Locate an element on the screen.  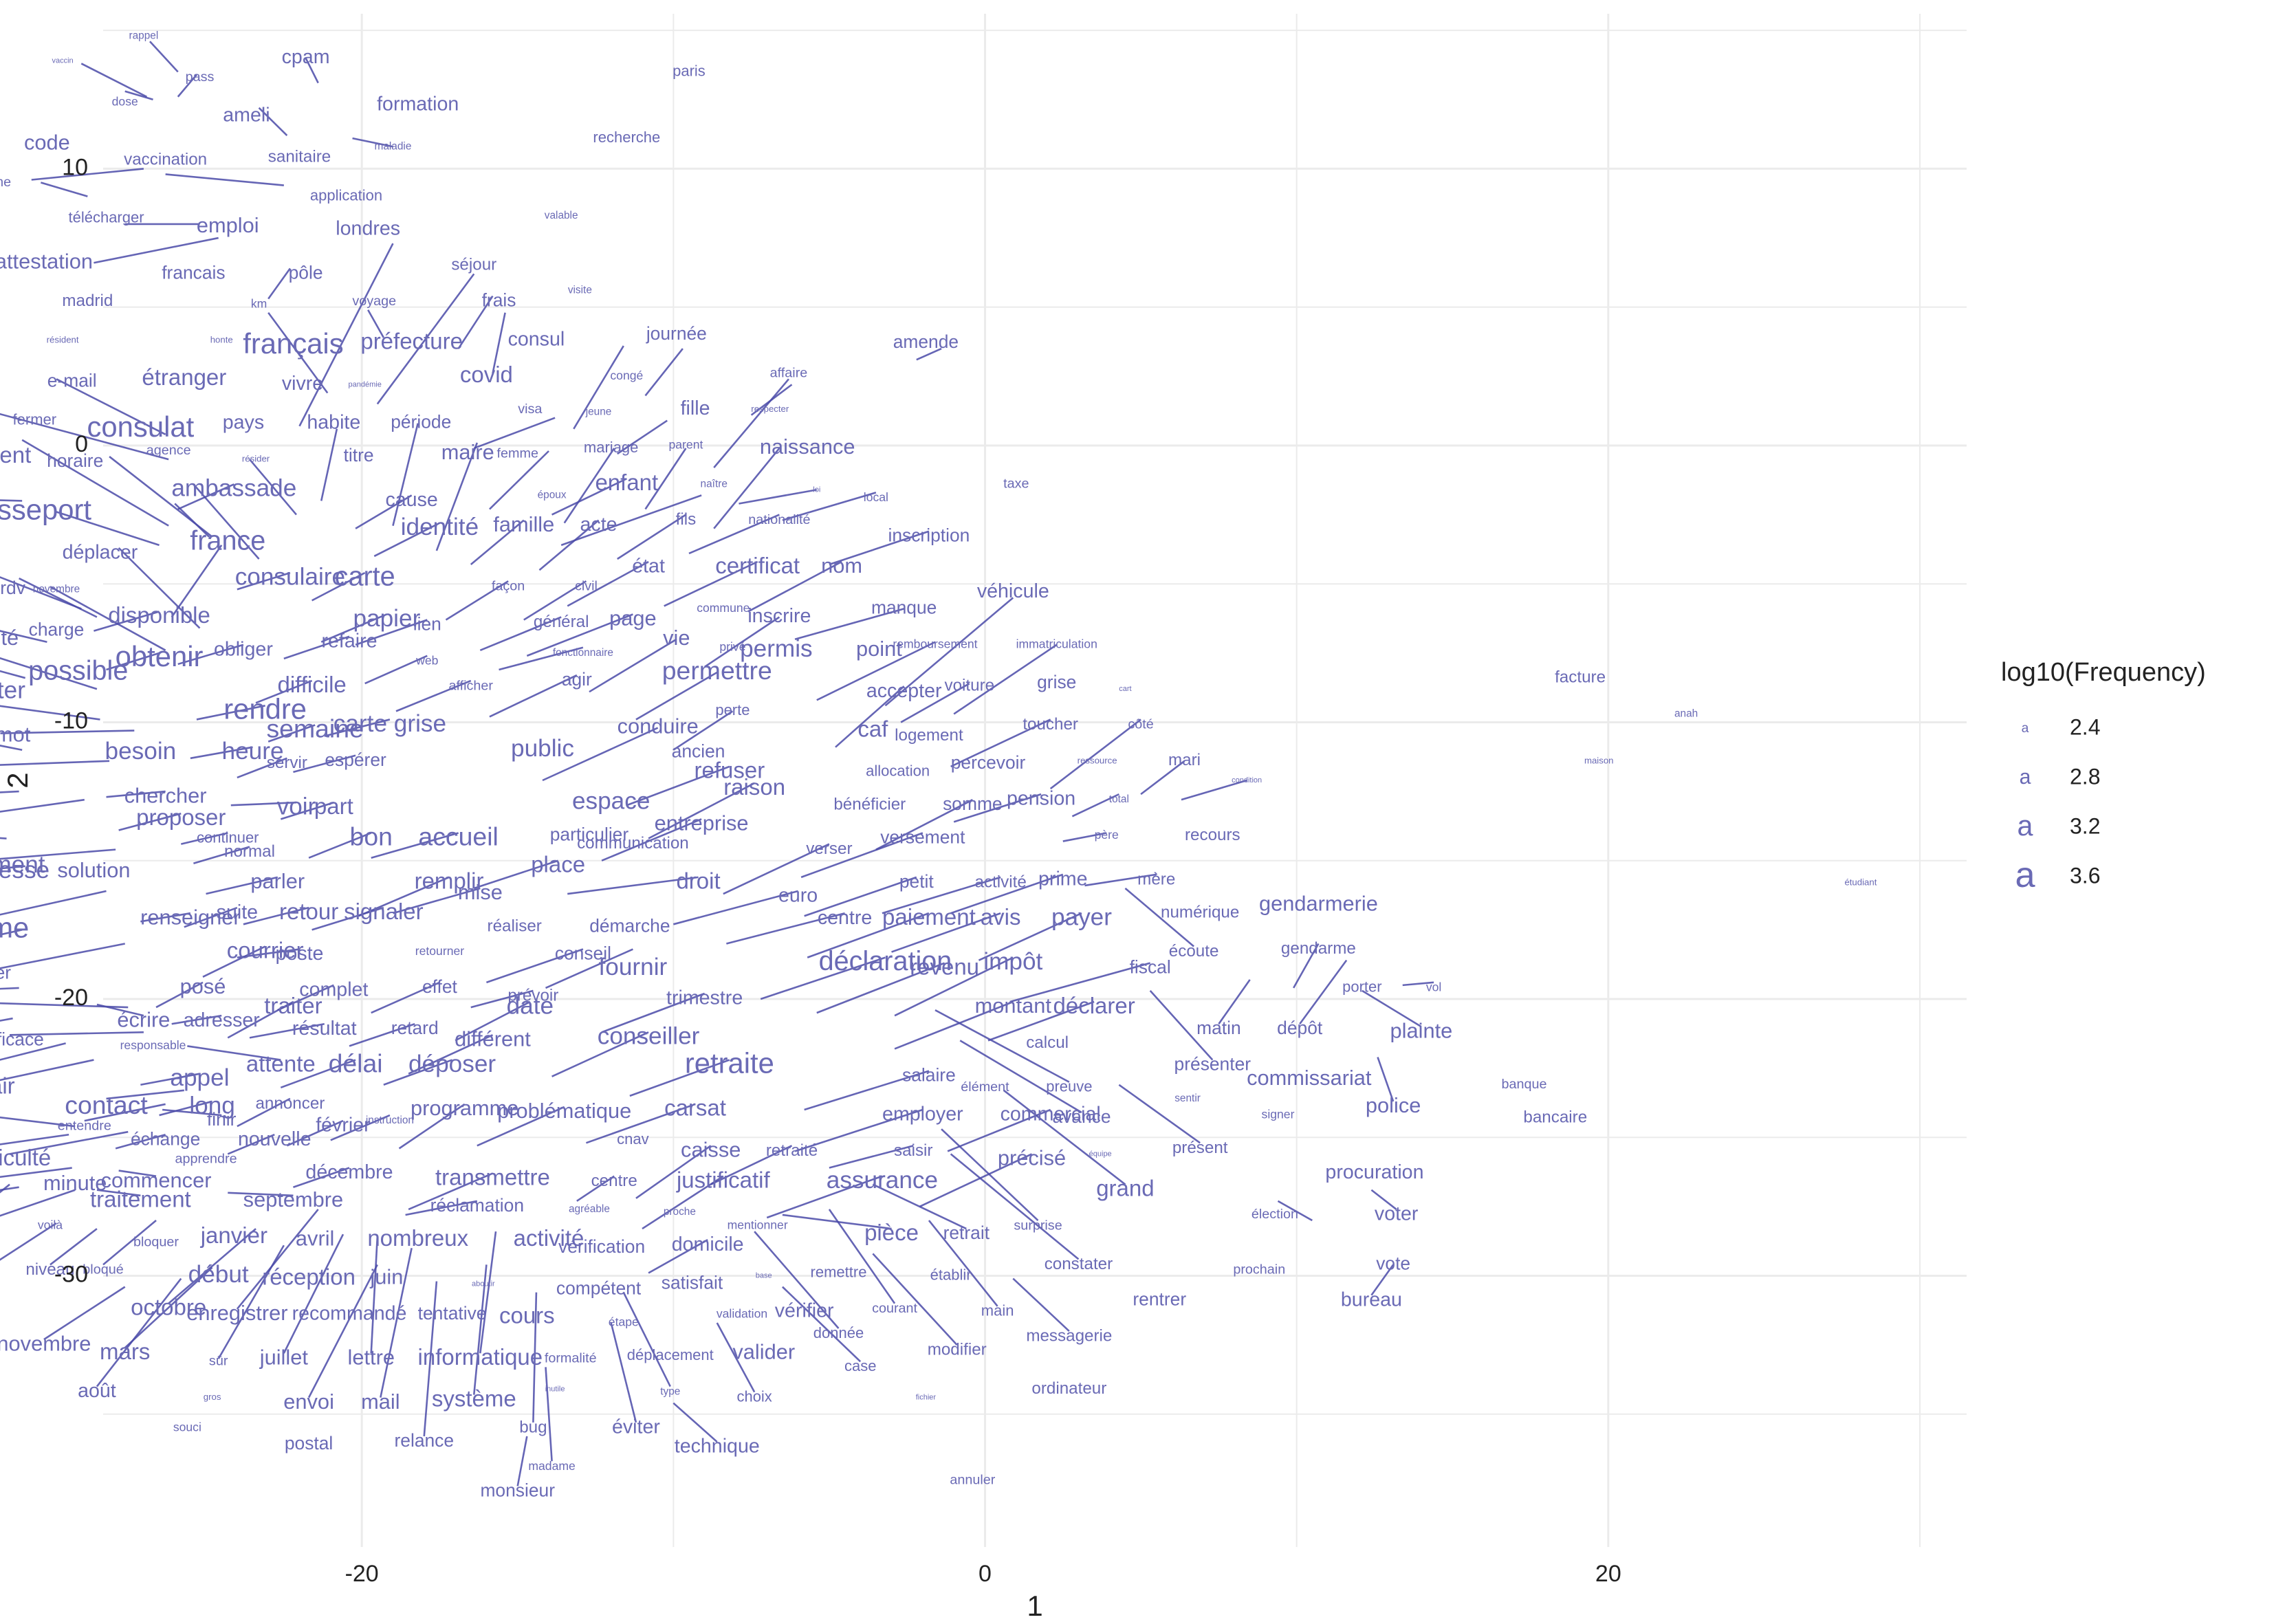
word-label: mise is located at coordinates (480, 892).